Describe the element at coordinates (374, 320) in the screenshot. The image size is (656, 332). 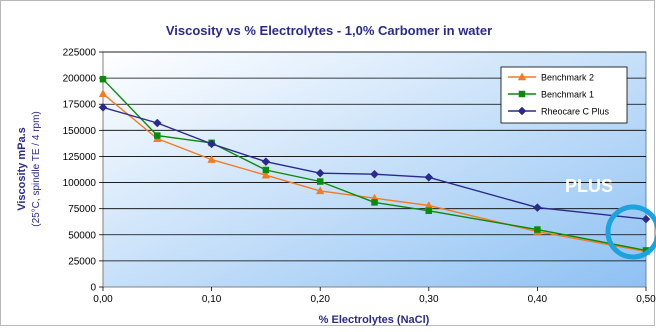
I see `x-axis-label: % Electrolytes (NaCl)` at that location.